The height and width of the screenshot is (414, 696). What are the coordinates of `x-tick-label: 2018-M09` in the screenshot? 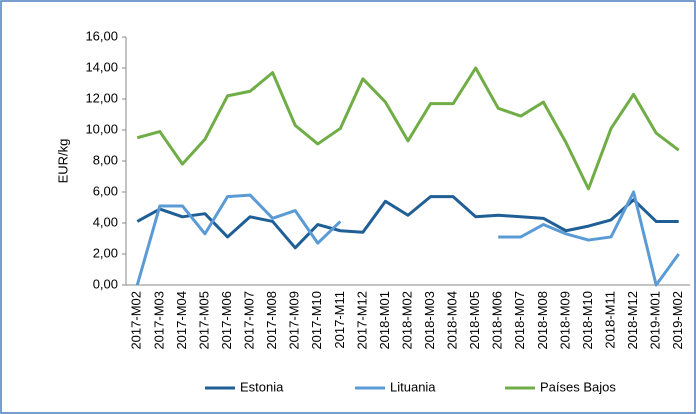 It's located at (564, 320).